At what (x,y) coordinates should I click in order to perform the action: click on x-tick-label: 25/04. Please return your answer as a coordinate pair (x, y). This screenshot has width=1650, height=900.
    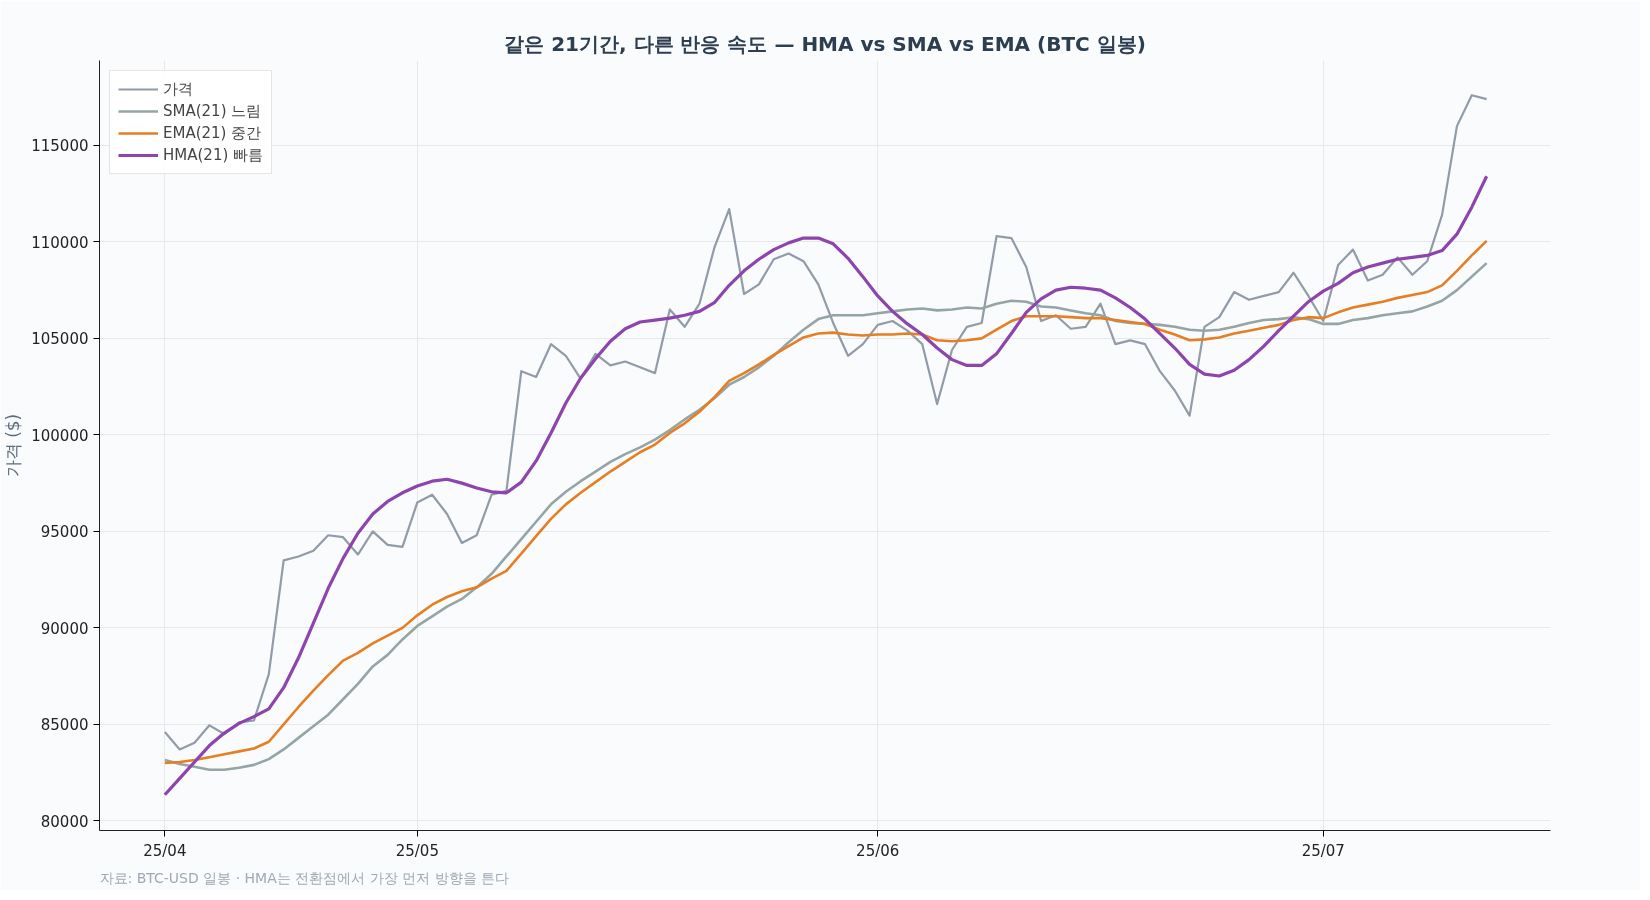
    Looking at the image, I should click on (165, 850).